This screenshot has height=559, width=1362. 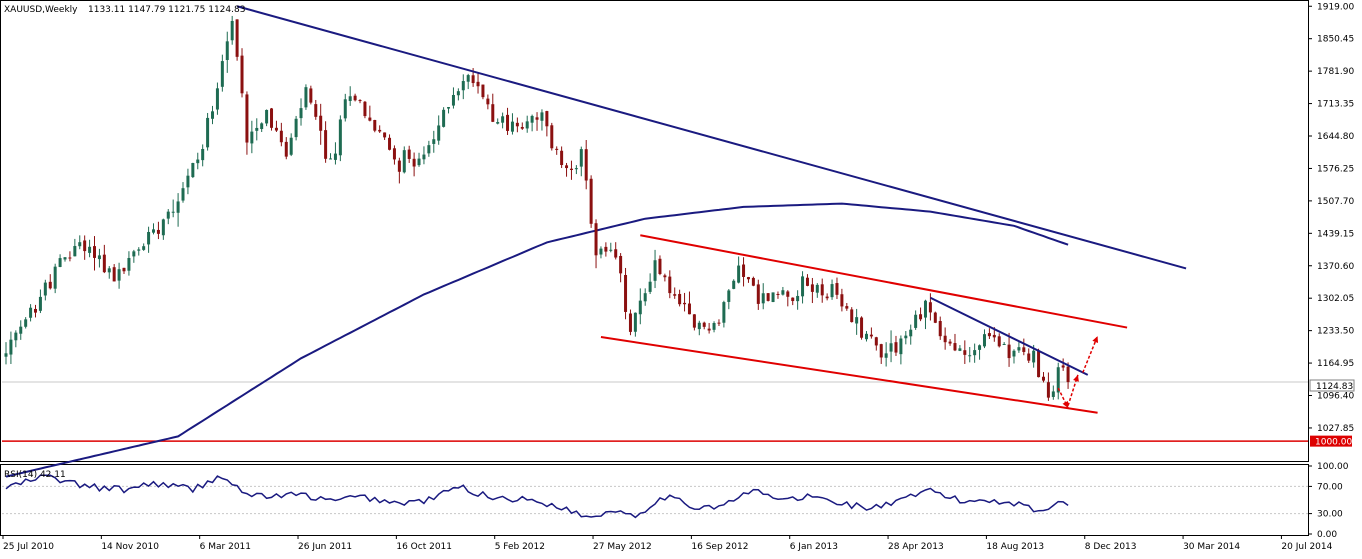 What do you see at coordinates (655, 496) in the screenshot?
I see `rsi-layer` at bounding box center [655, 496].